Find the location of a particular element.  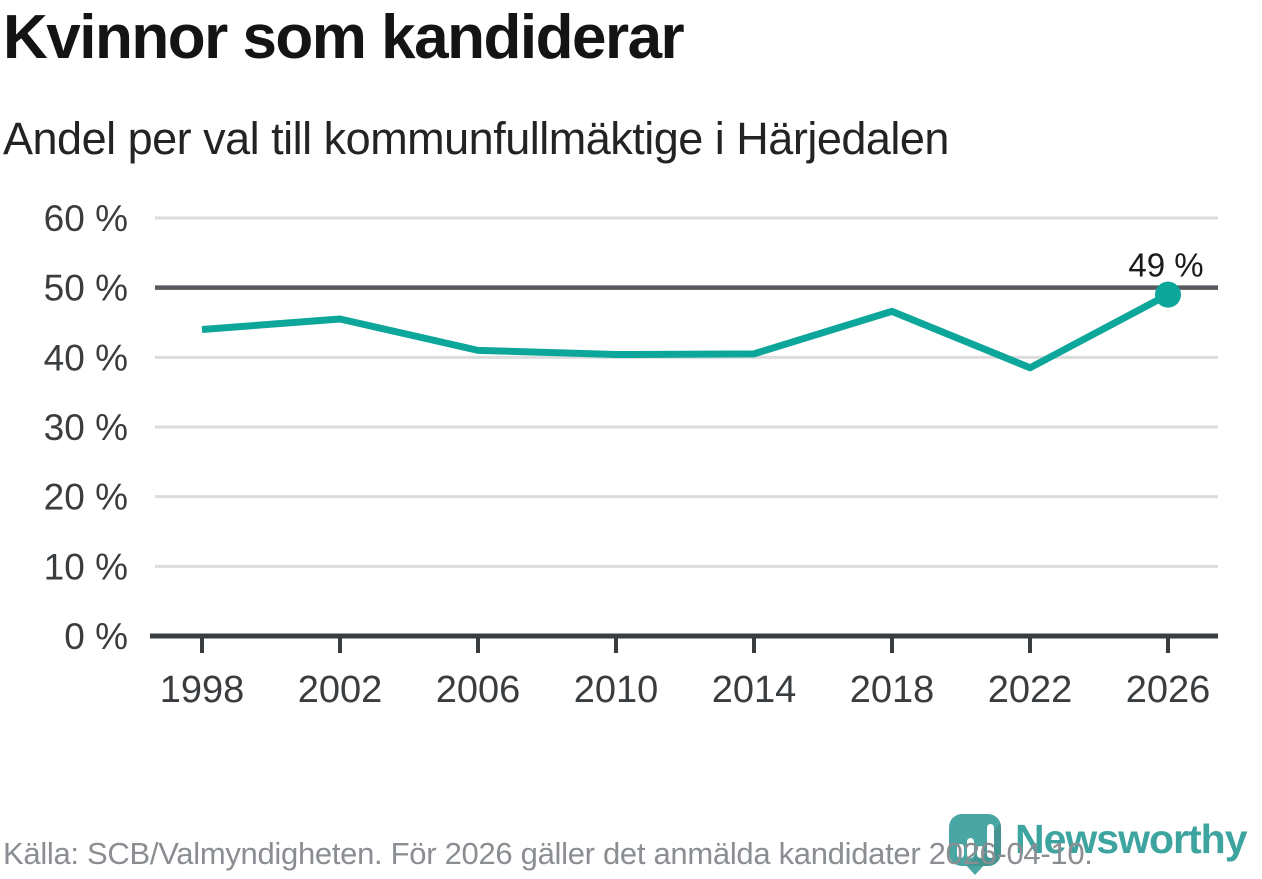

x-tick-label: 2018 is located at coordinates (892, 690).